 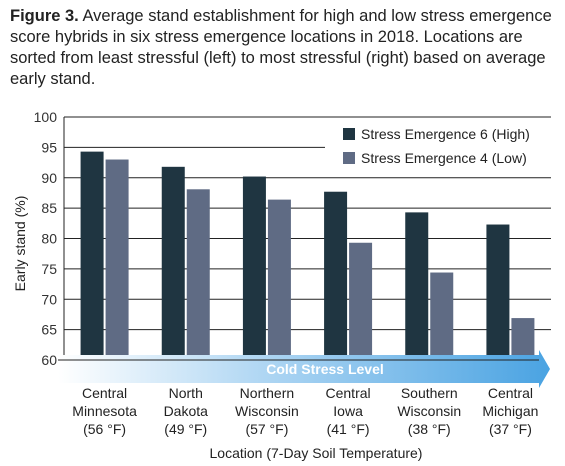 What do you see at coordinates (20, 244) in the screenshot?
I see `y-axis-title: Early stand (%)` at bounding box center [20, 244].